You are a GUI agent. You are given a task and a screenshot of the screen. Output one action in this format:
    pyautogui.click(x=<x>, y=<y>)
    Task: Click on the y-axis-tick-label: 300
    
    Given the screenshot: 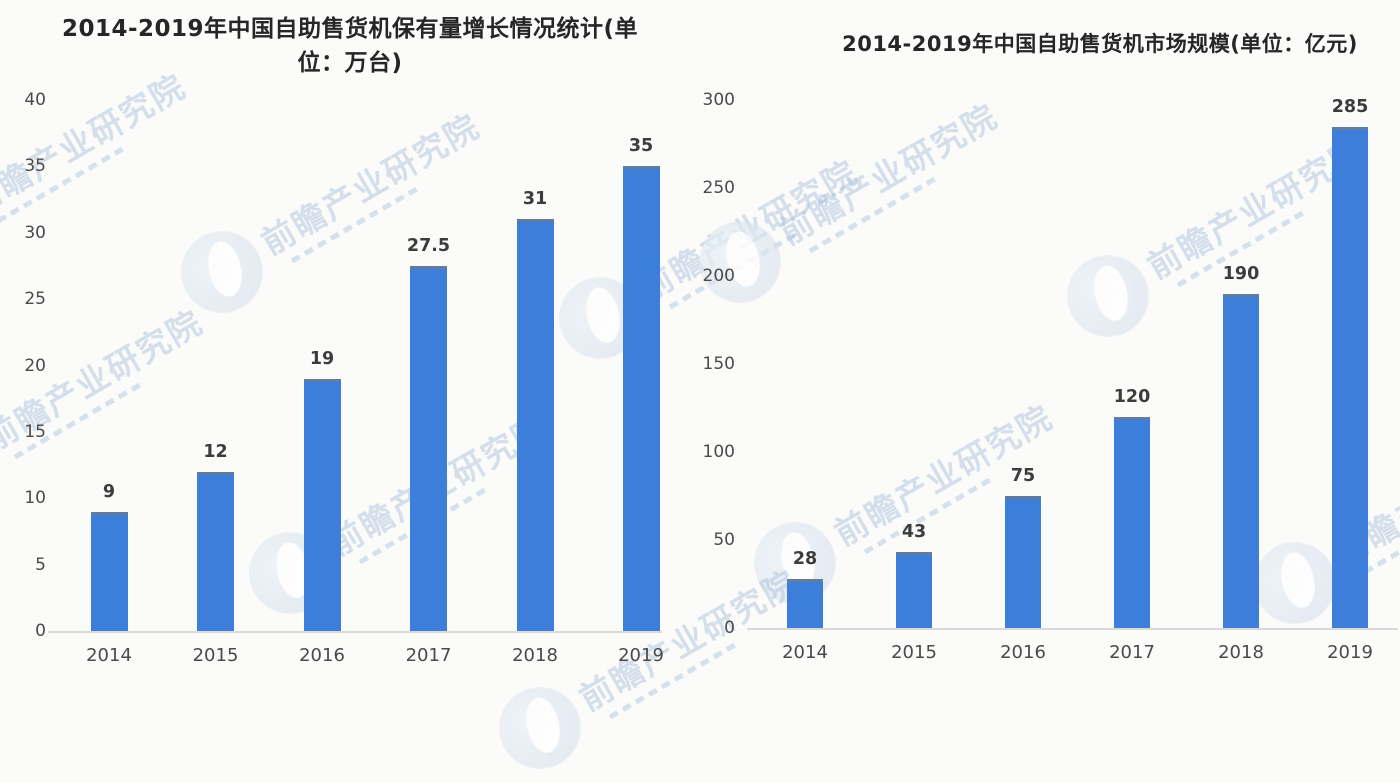 What is the action you would take?
    pyautogui.click(x=718, y=100)
    